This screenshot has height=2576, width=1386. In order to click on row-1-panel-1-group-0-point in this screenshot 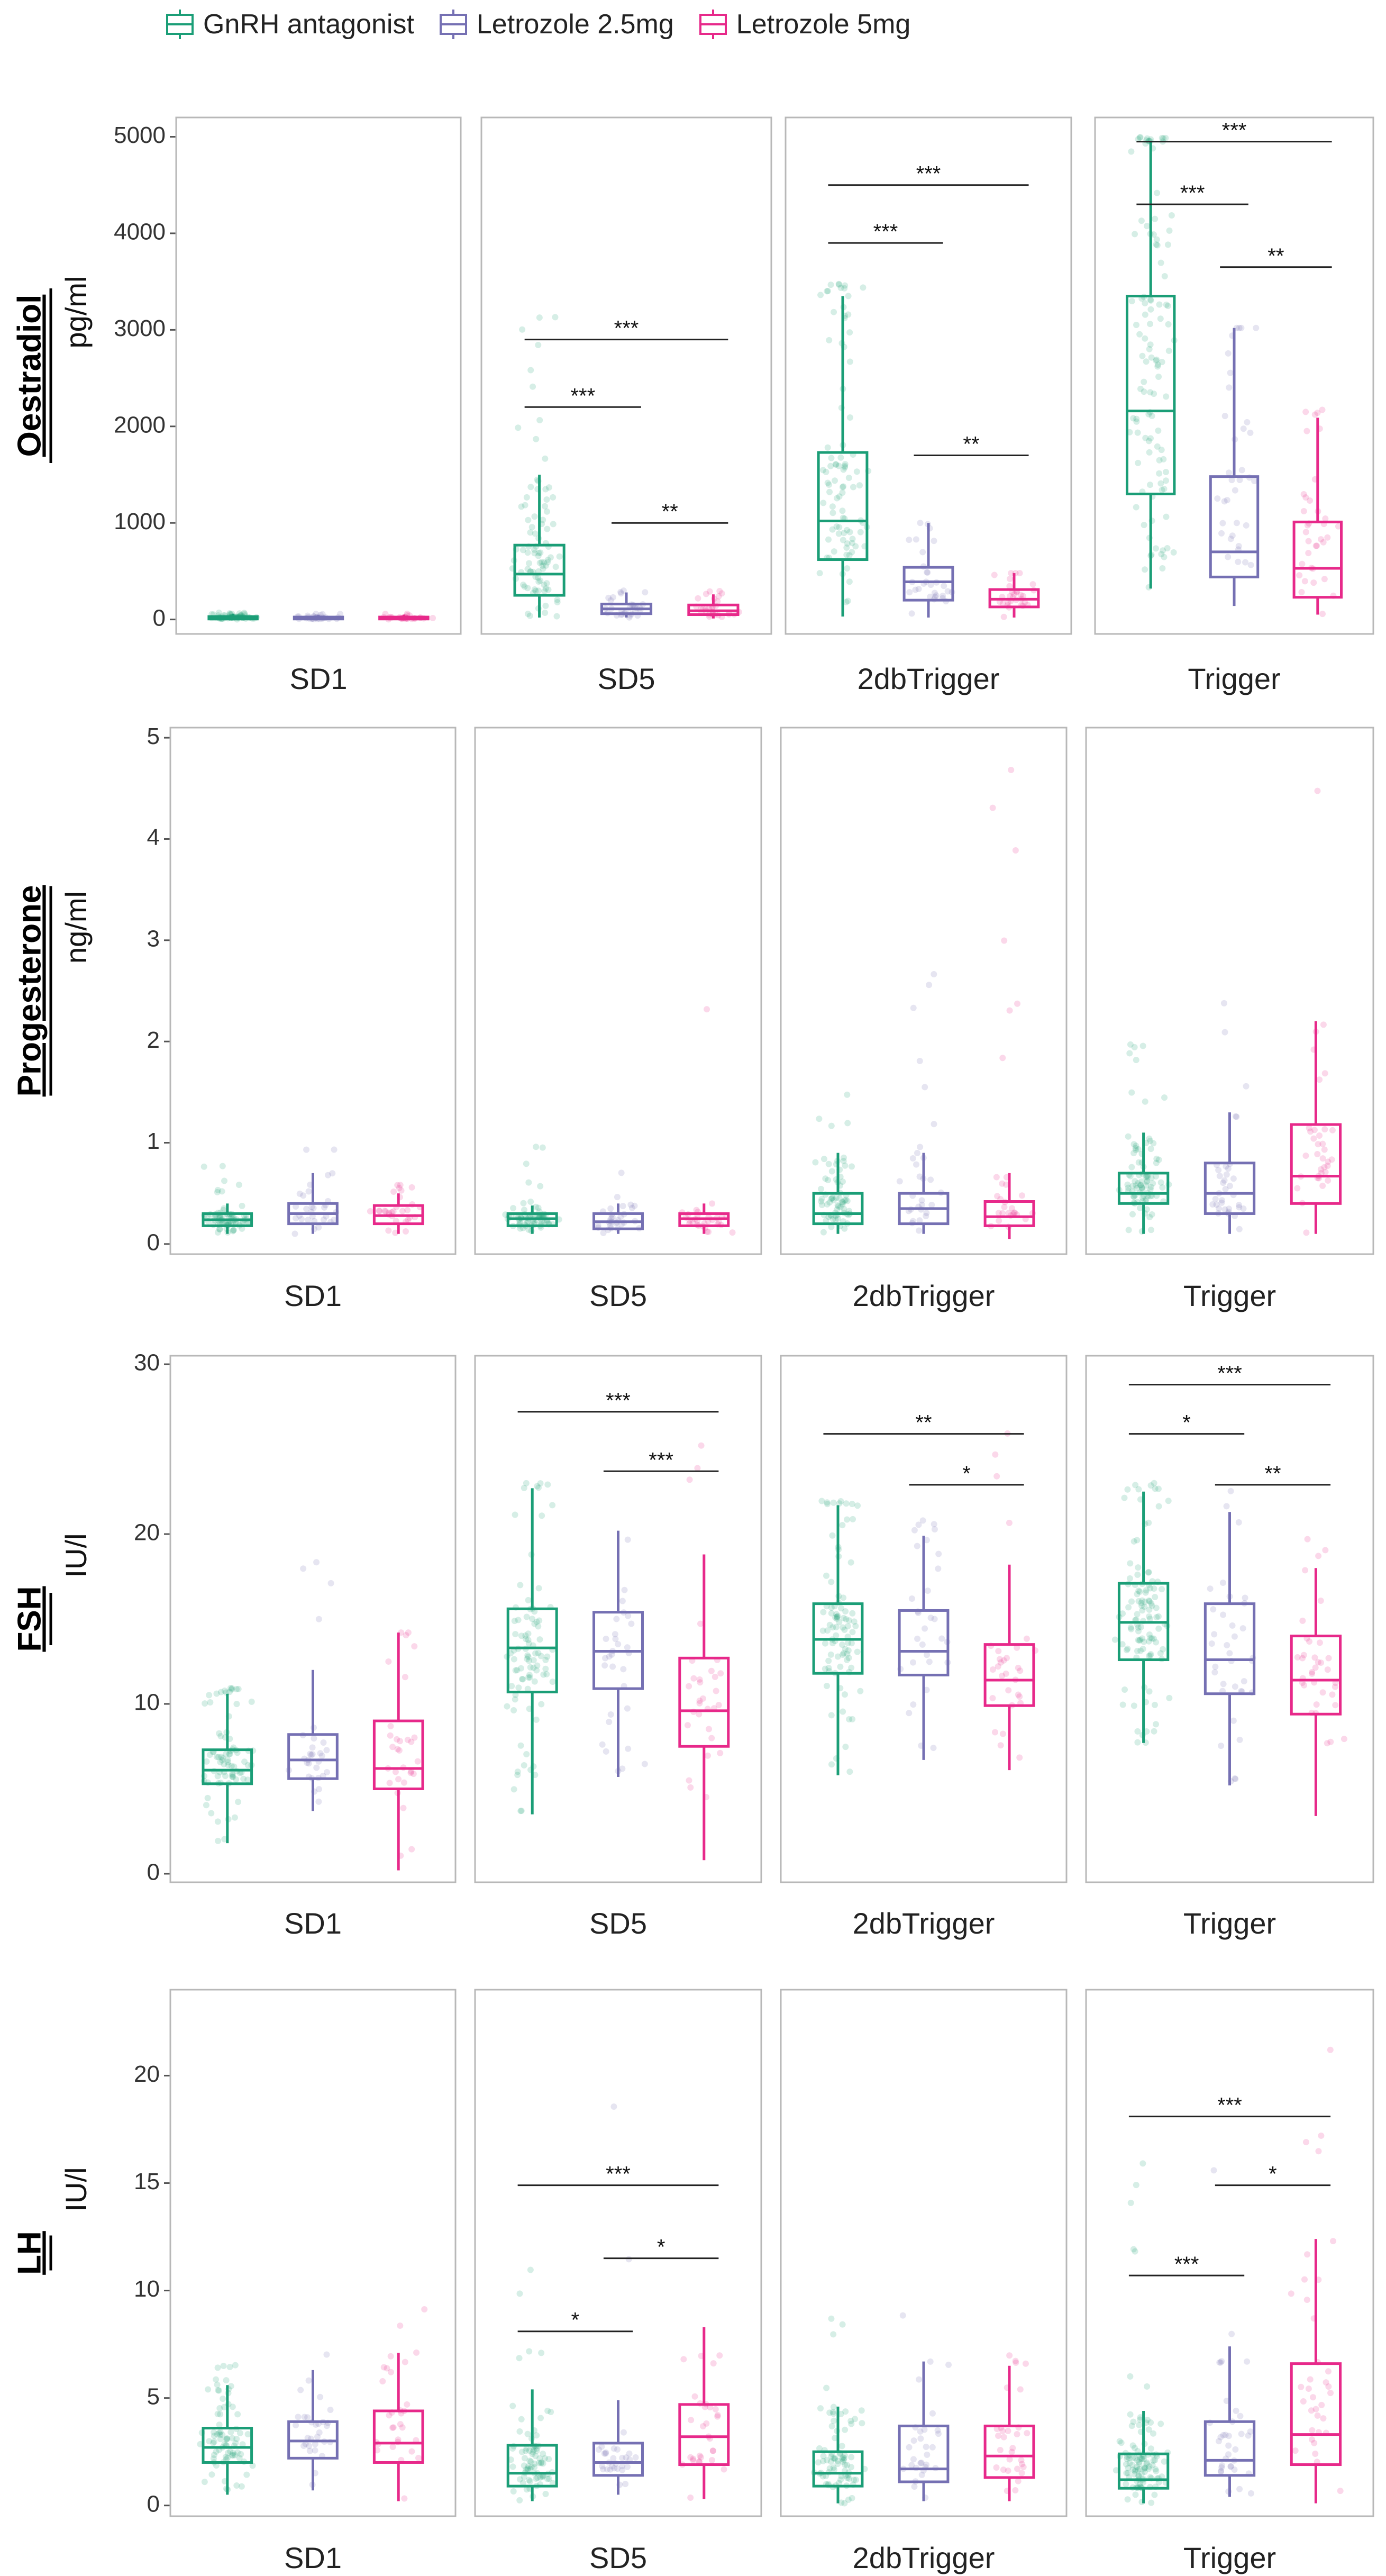, I will do `click(527, 1222)`.